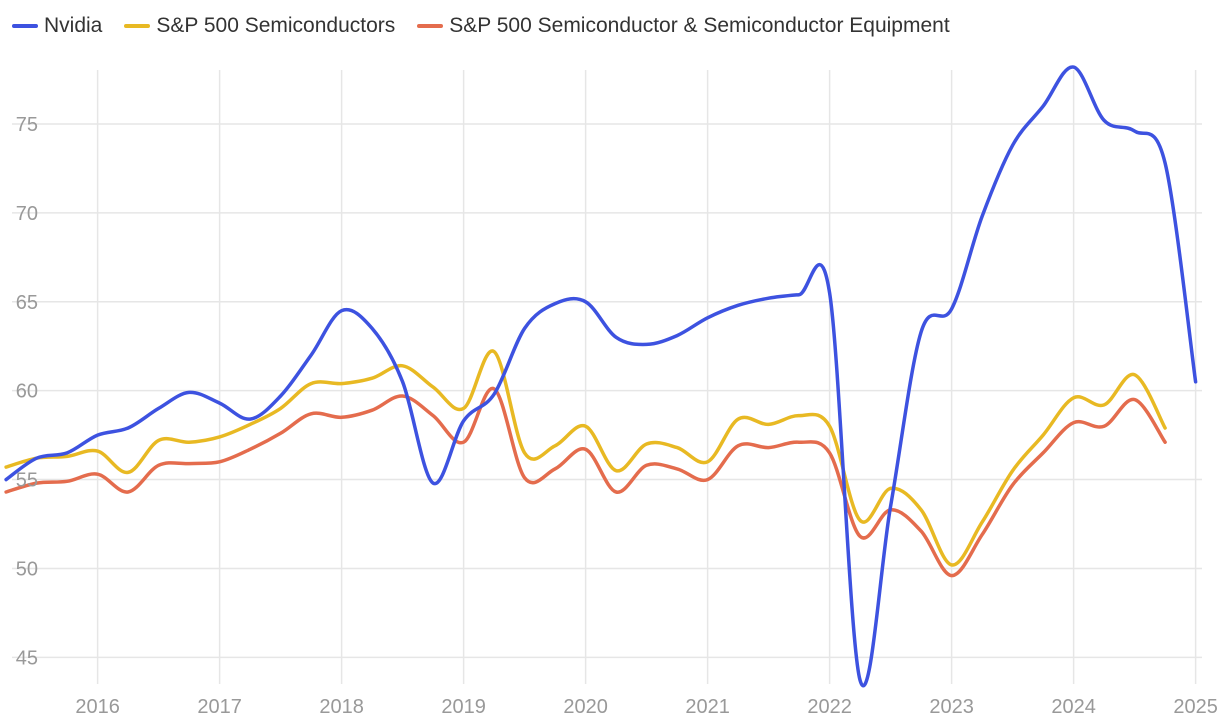 Image resolution: width=1220 pixels, height=726 pixels. Describe the element at coordinates (951, 707) in the screenshot. I see `x-tick-label: 2023` at that location.